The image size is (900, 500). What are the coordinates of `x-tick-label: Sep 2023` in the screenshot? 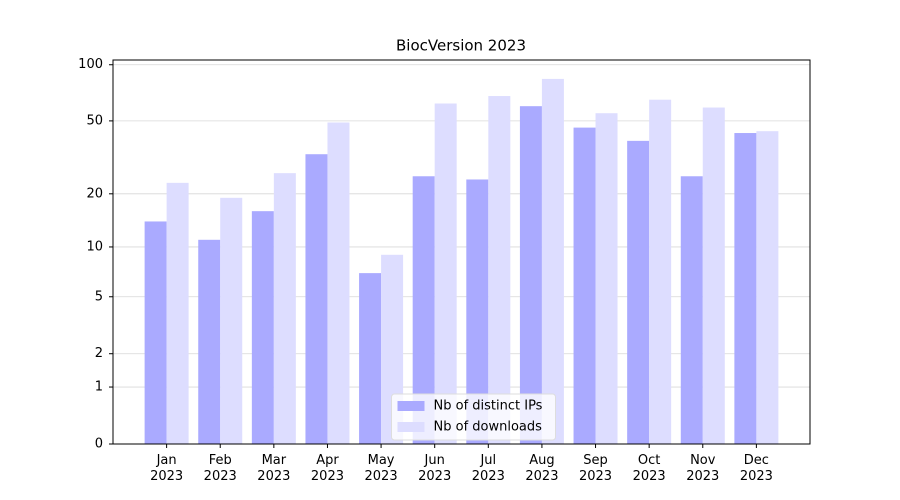 It's located at (595, 468).